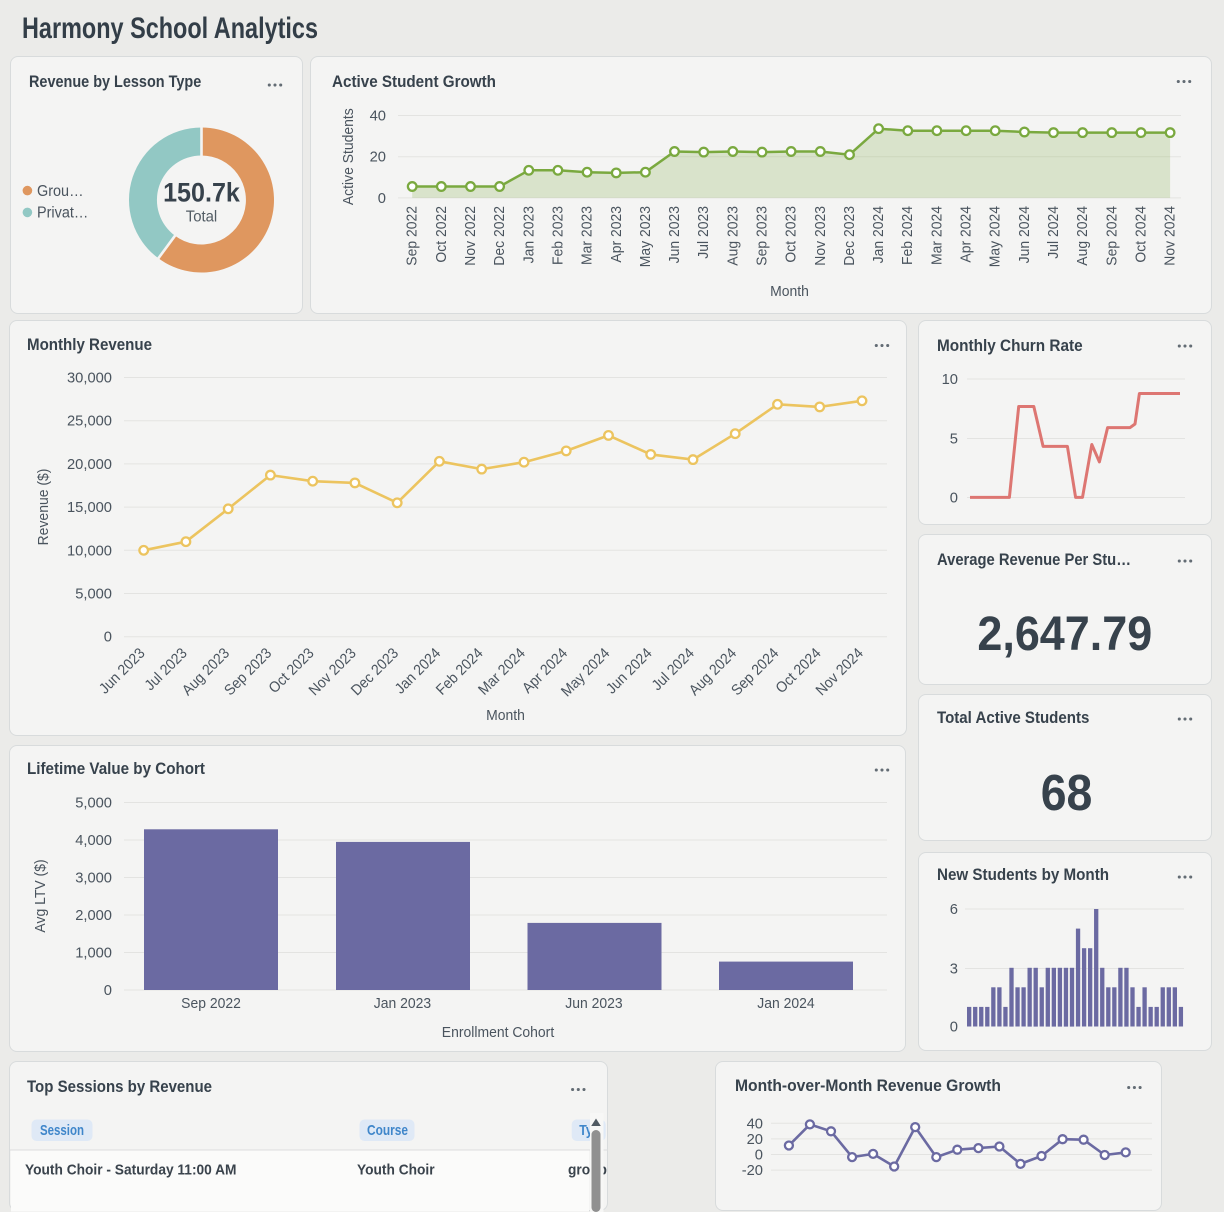  What do you see at coordinates (557, 235) in the screenshot?
I see `svg-text: Feb 2023` at bounding box center [557, 235].